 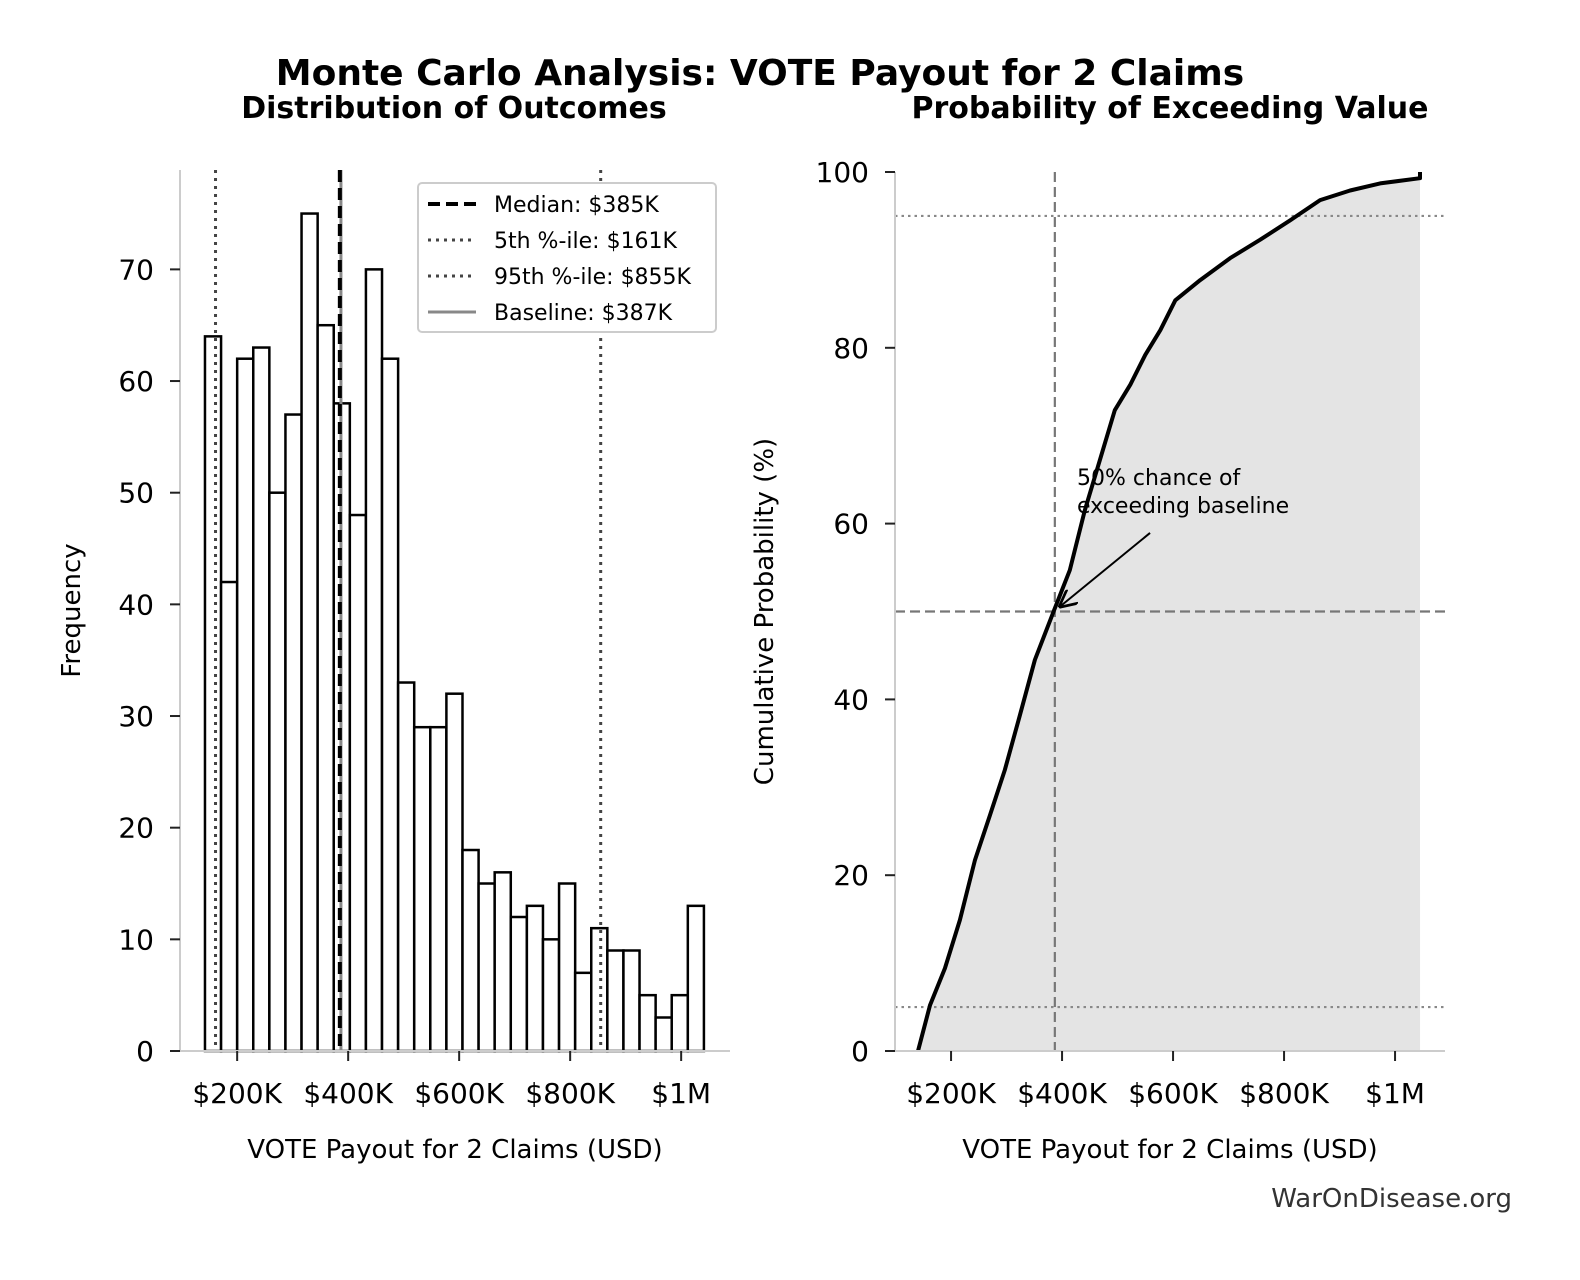 What do you see at coordinates (136, 716) in the screenshot?
I see `y-tick-label: 30` at bounding box center [136, 716].